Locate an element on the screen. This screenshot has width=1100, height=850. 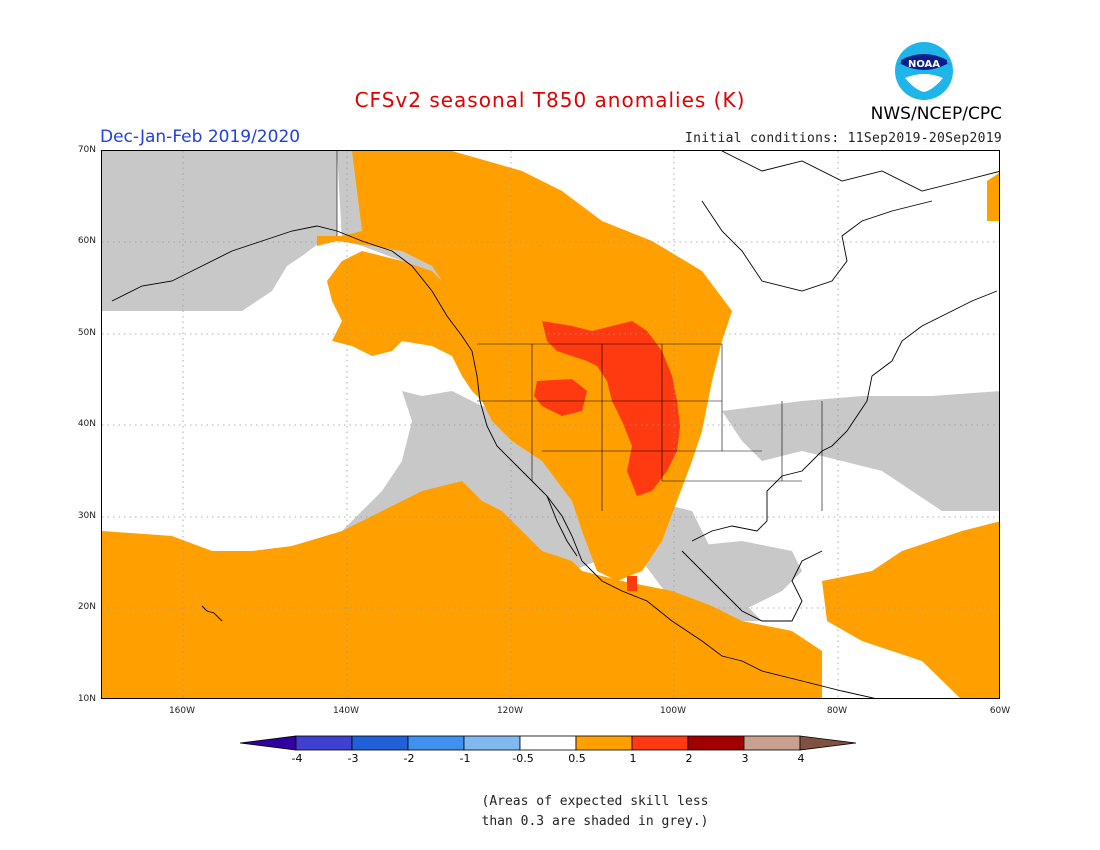
colorbar is located at coordinates (548, 743).